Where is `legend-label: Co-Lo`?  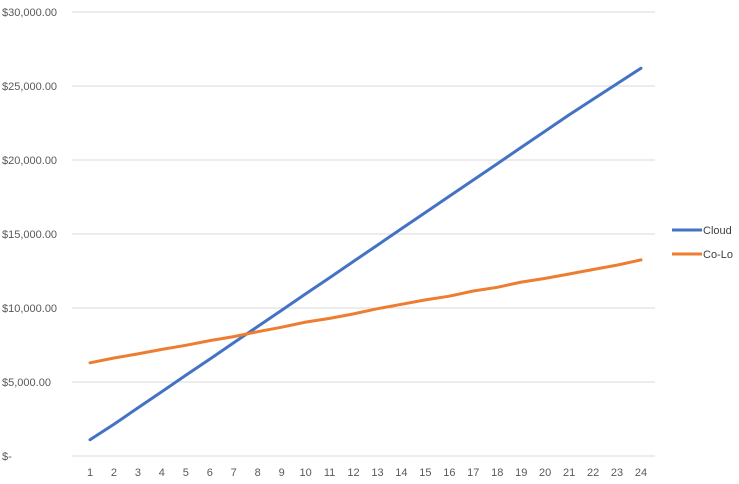 legend-label: Co-Lo is located at coordinates (718, 255).